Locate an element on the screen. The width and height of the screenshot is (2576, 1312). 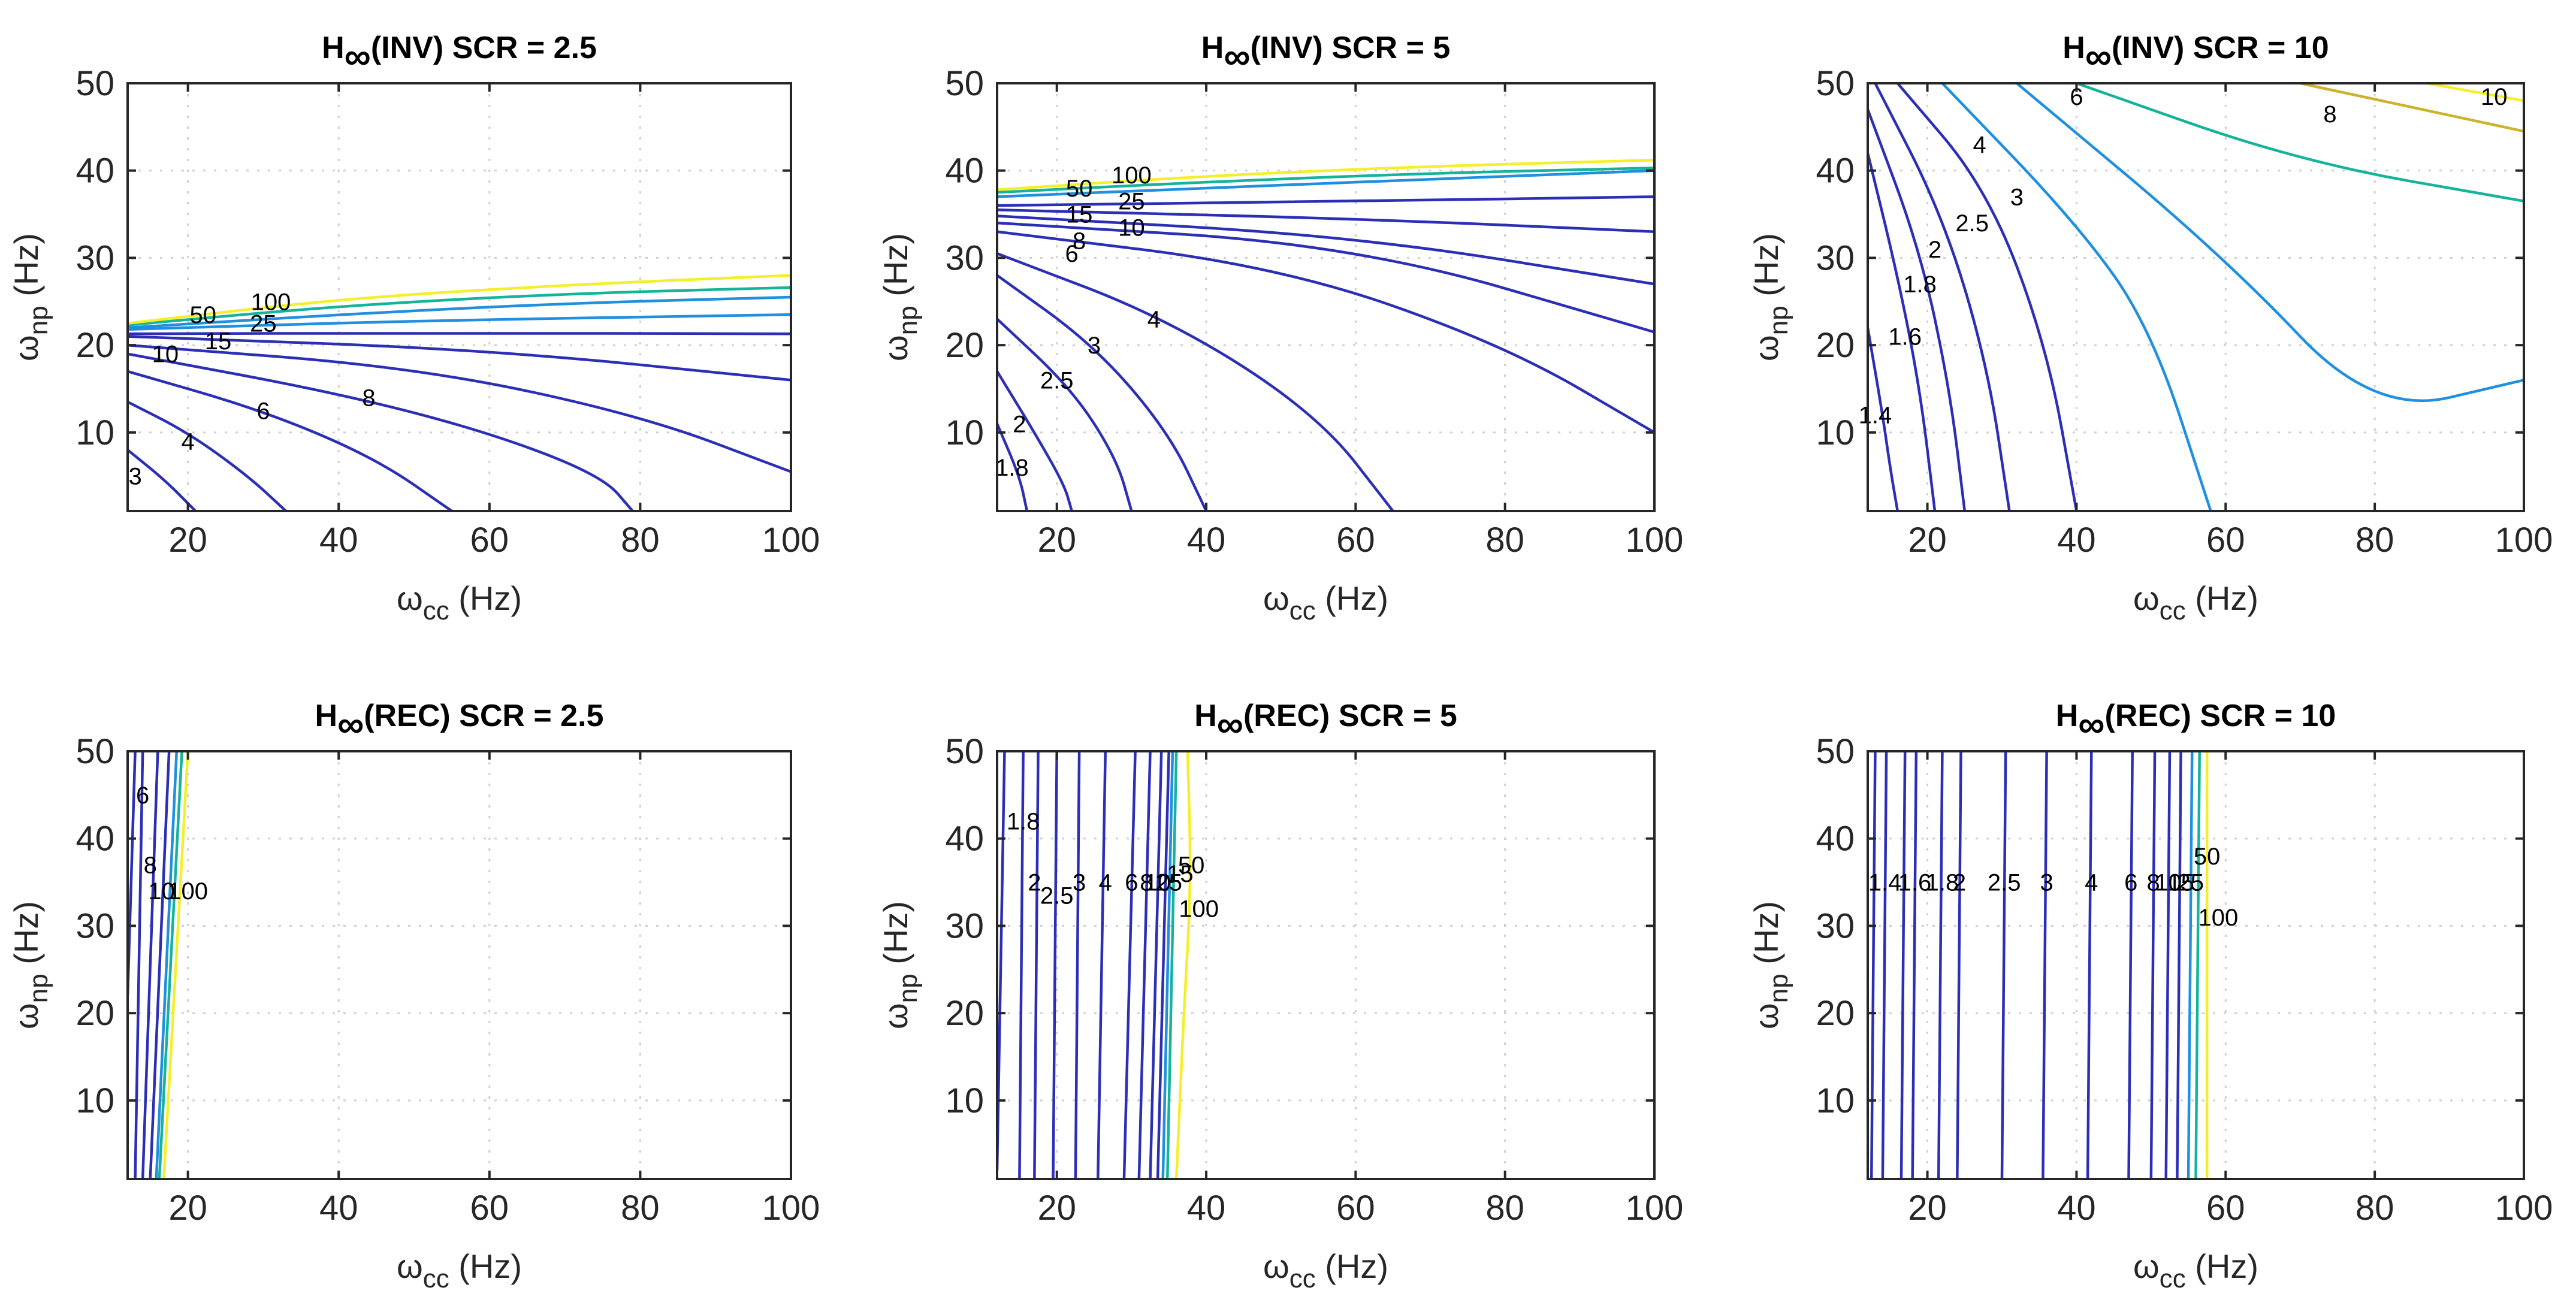
contour-label-2.5: 2.5 is located at coordinates (1057, 380).